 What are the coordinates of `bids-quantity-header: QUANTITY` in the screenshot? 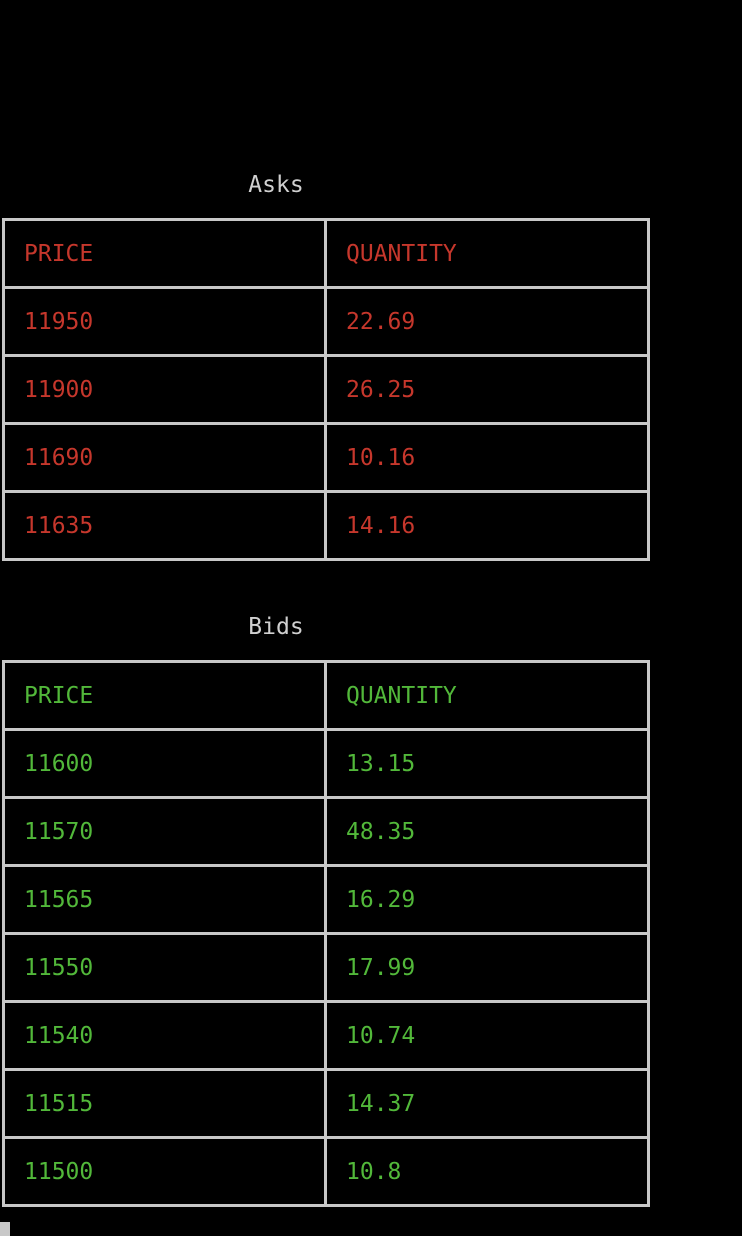 It's located at (401, 695).